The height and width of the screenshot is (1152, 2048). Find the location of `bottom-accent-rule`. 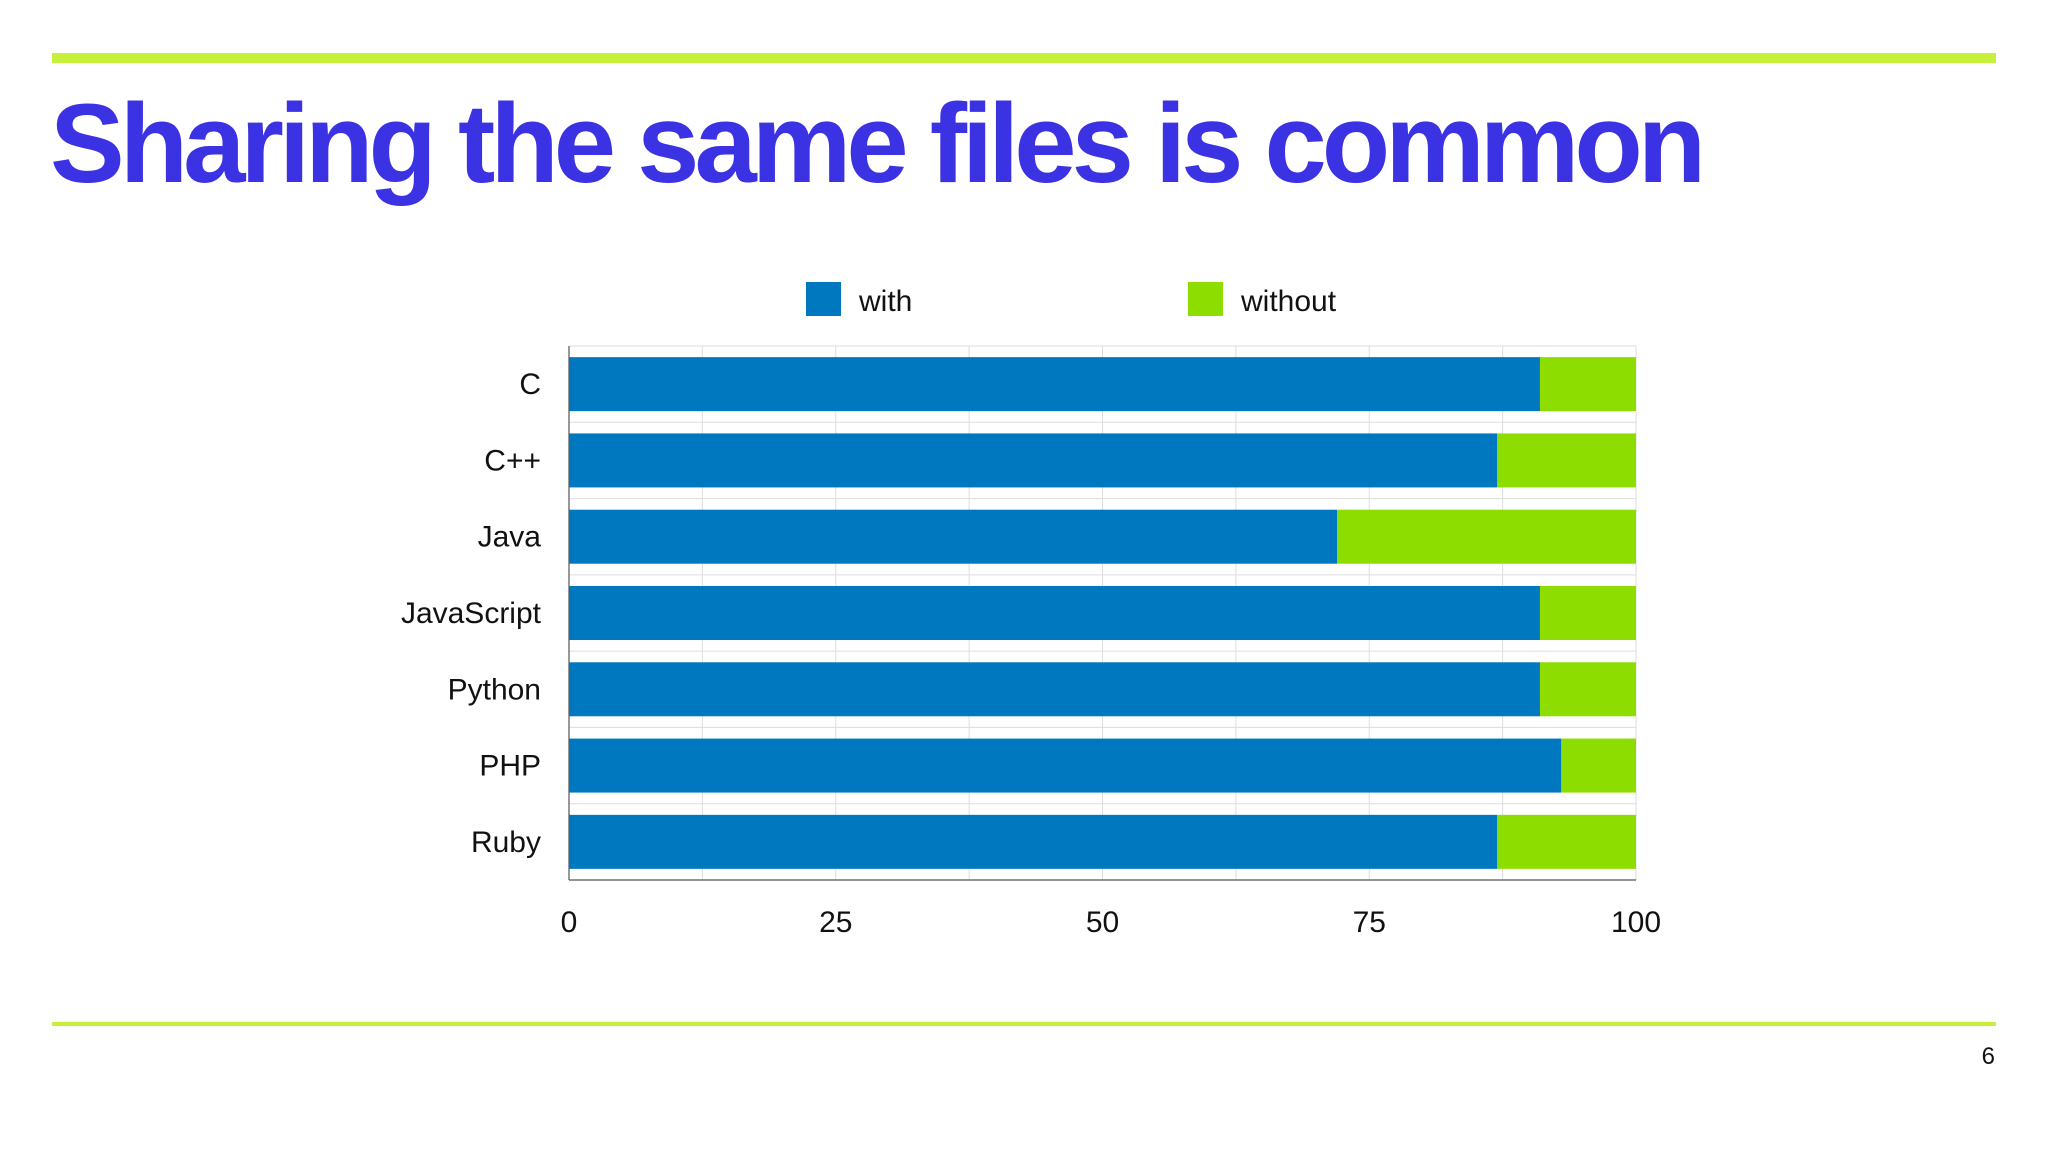

bottom-accent-rule is located at coordinates (1024, 1024).